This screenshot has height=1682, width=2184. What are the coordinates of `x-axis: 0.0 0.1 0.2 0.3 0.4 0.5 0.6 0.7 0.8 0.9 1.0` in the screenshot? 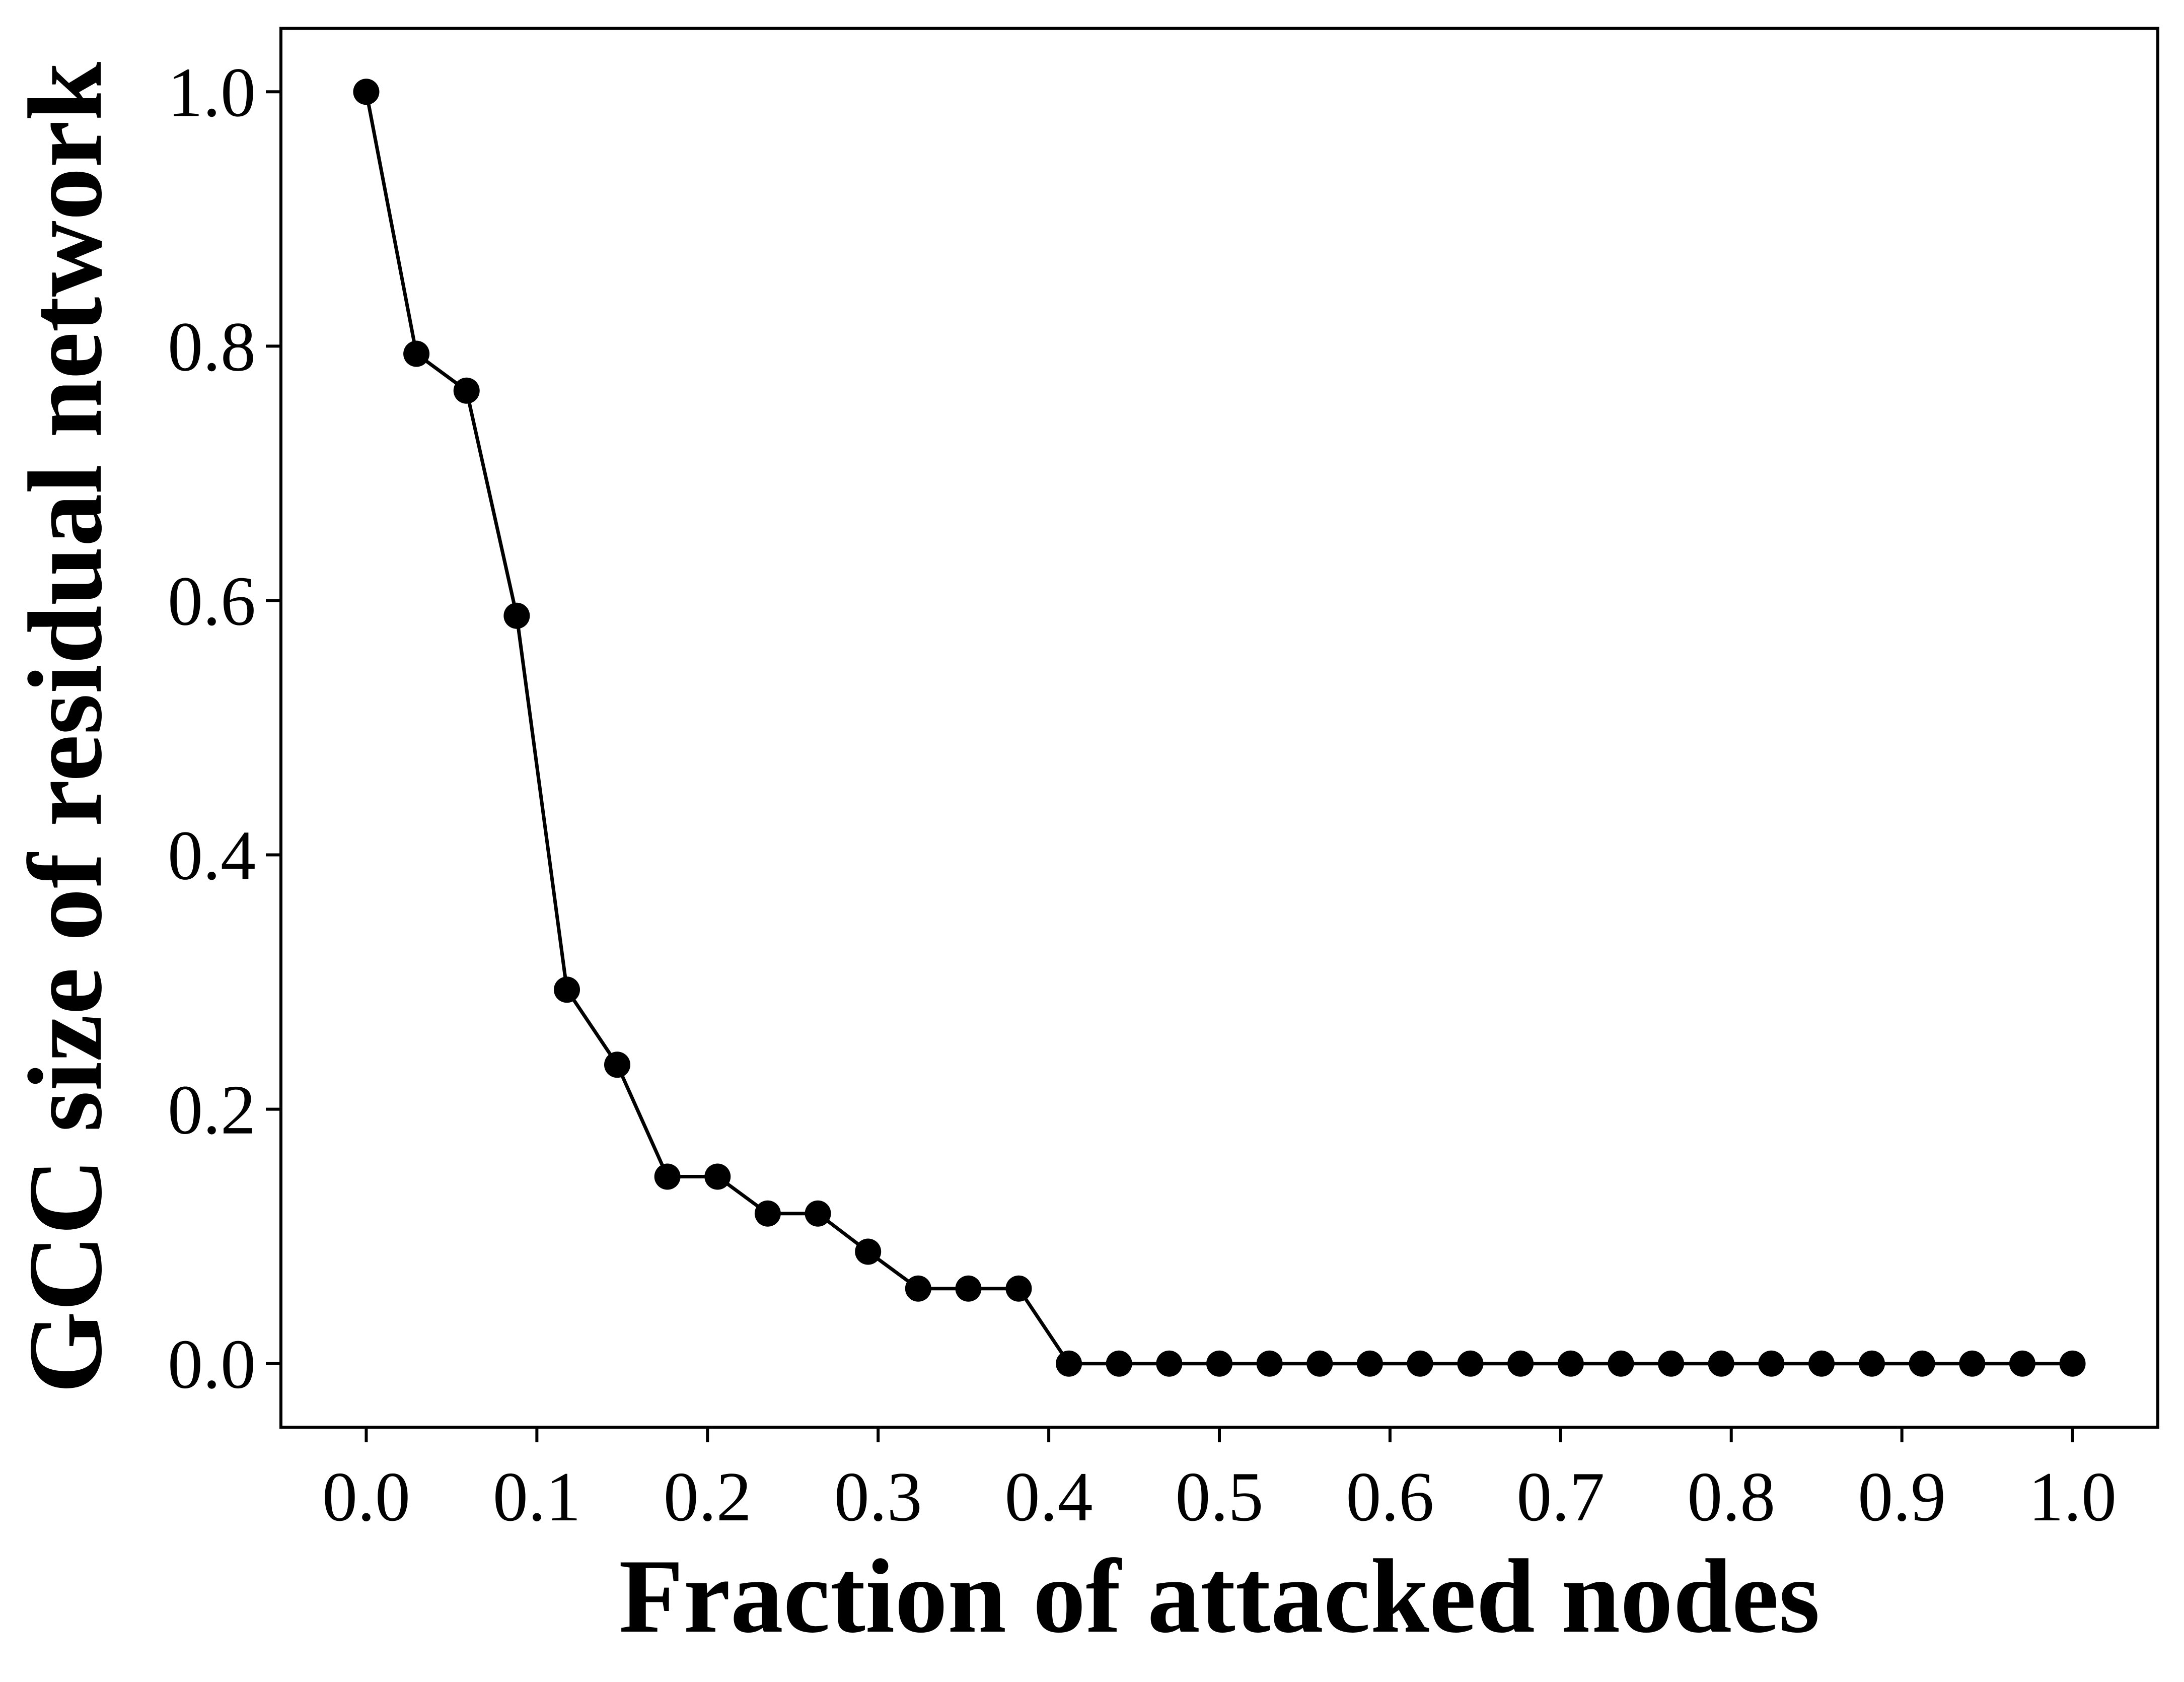 It's located at (1219, 1481).